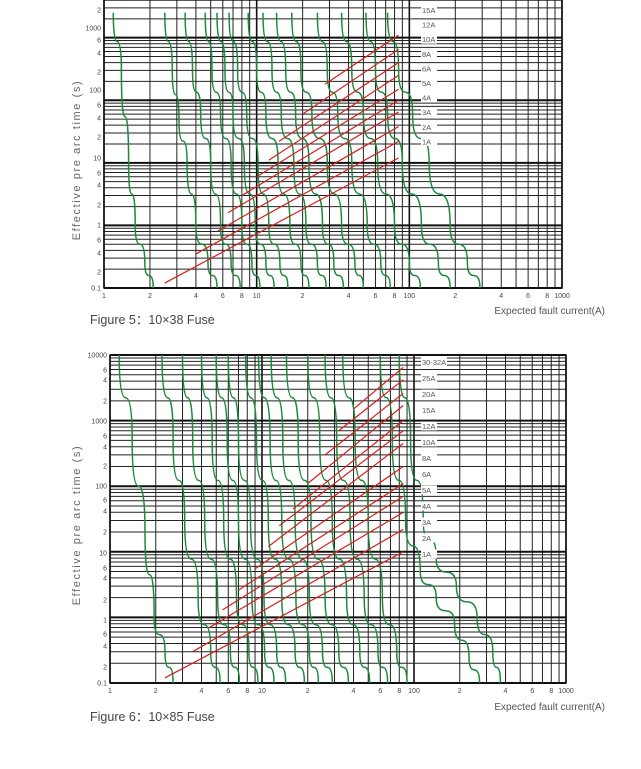  What do you see at coordinates (426, 538) in the screenshot?
I see `rating-label-2A: 2A` at bounding box center [426, 538].